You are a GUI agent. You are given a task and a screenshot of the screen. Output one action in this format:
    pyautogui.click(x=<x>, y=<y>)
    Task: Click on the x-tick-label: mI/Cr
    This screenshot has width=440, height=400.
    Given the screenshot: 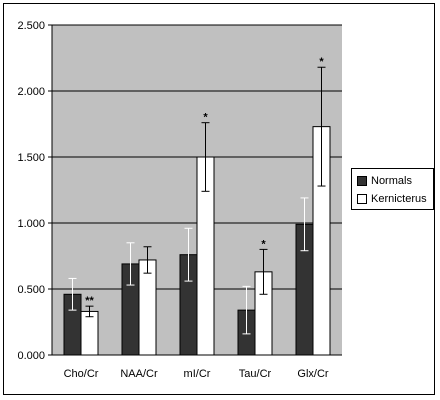 What is the action you would take?
    pyautogui.click(x=197, y=374)
    